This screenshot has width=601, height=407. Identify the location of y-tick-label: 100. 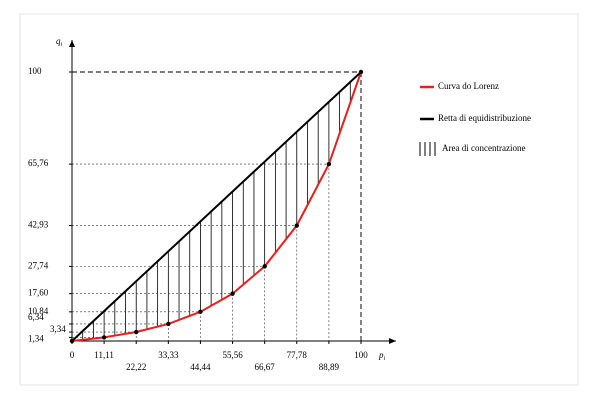
(35, 71).